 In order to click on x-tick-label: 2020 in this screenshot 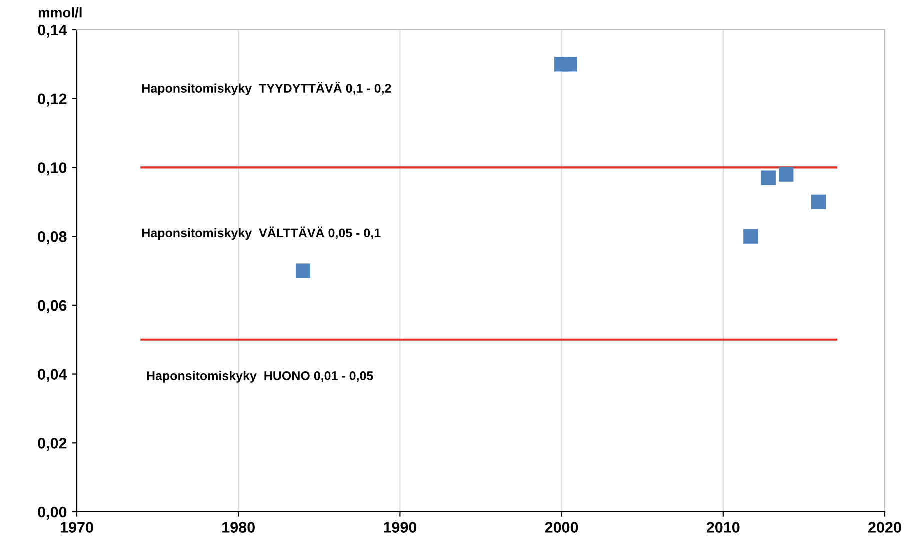, I will do `click(885, 527)`.